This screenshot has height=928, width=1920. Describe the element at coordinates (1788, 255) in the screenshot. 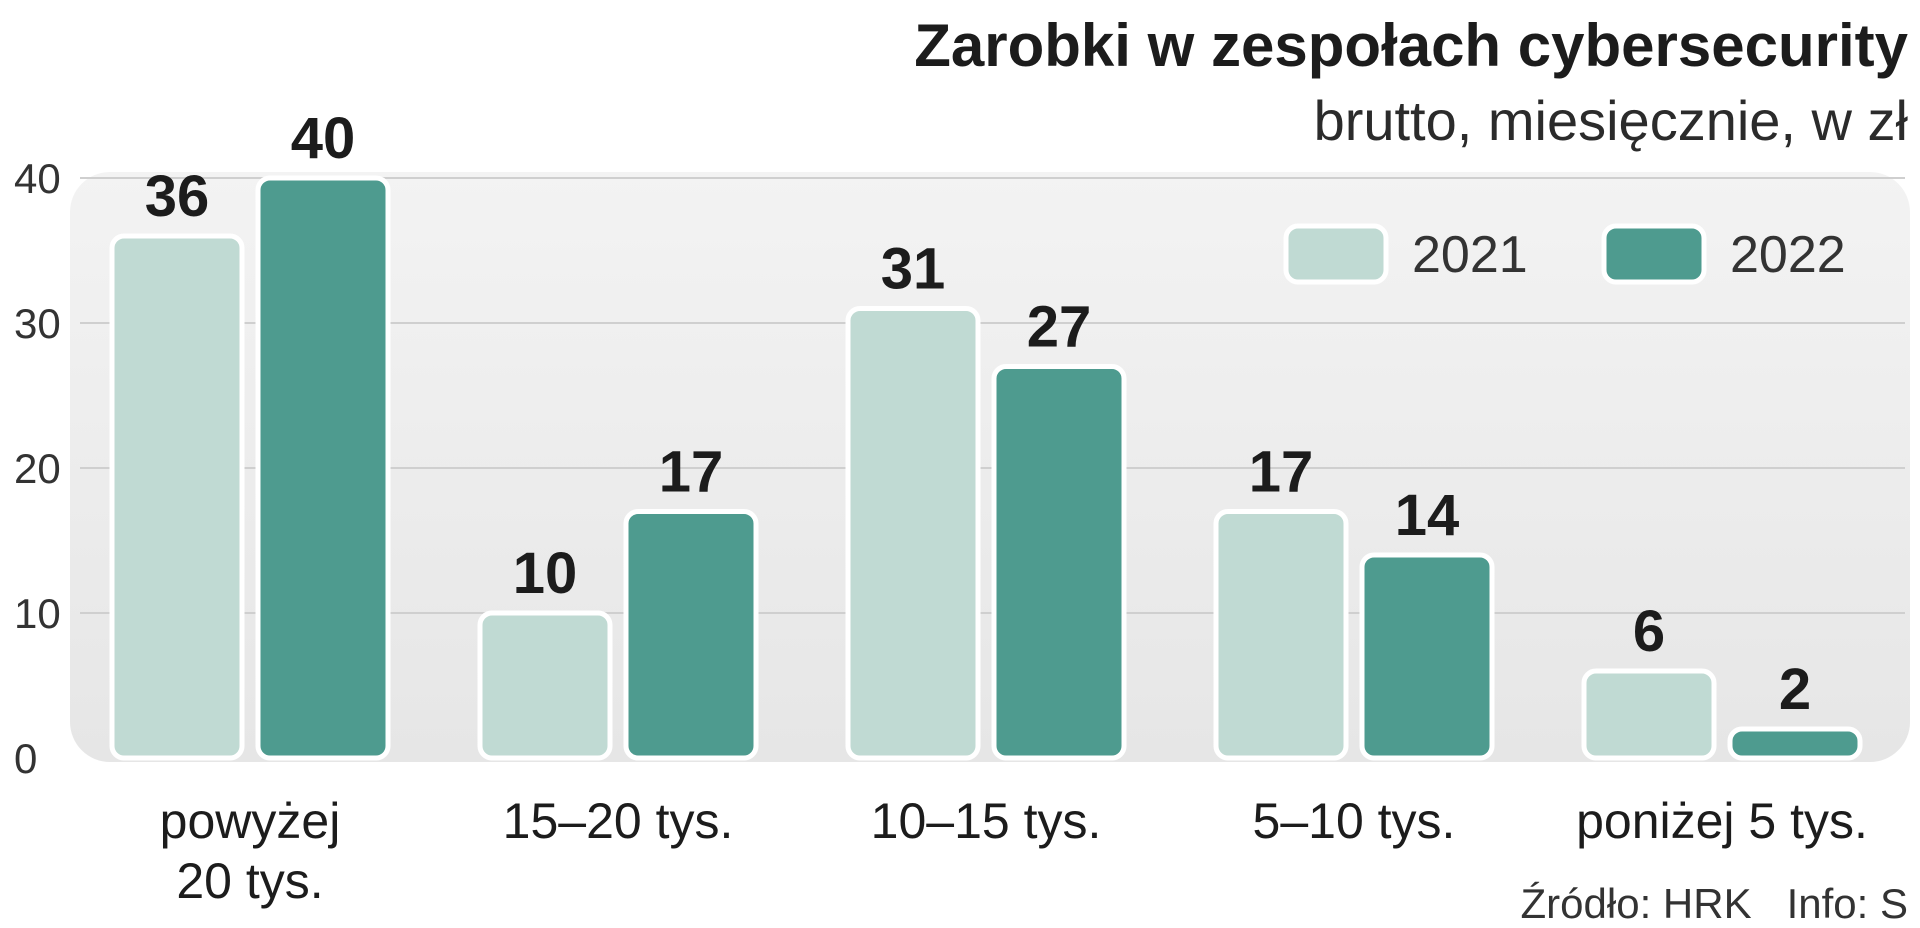

I see `legend-label-2022: 2022` at that location.